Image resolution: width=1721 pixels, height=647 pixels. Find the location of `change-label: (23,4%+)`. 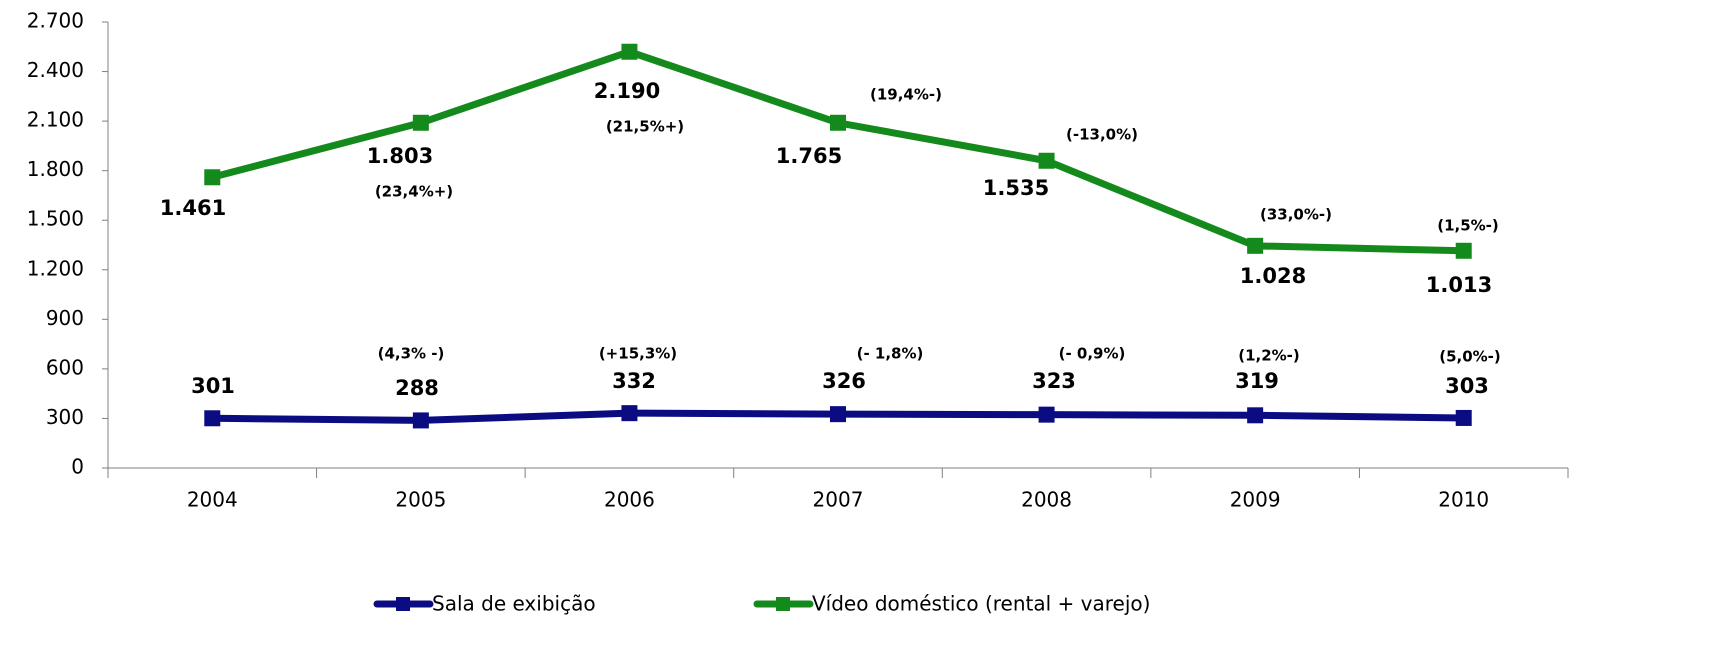

change-label: (23,4%+) is located at coordinates (414, 192).